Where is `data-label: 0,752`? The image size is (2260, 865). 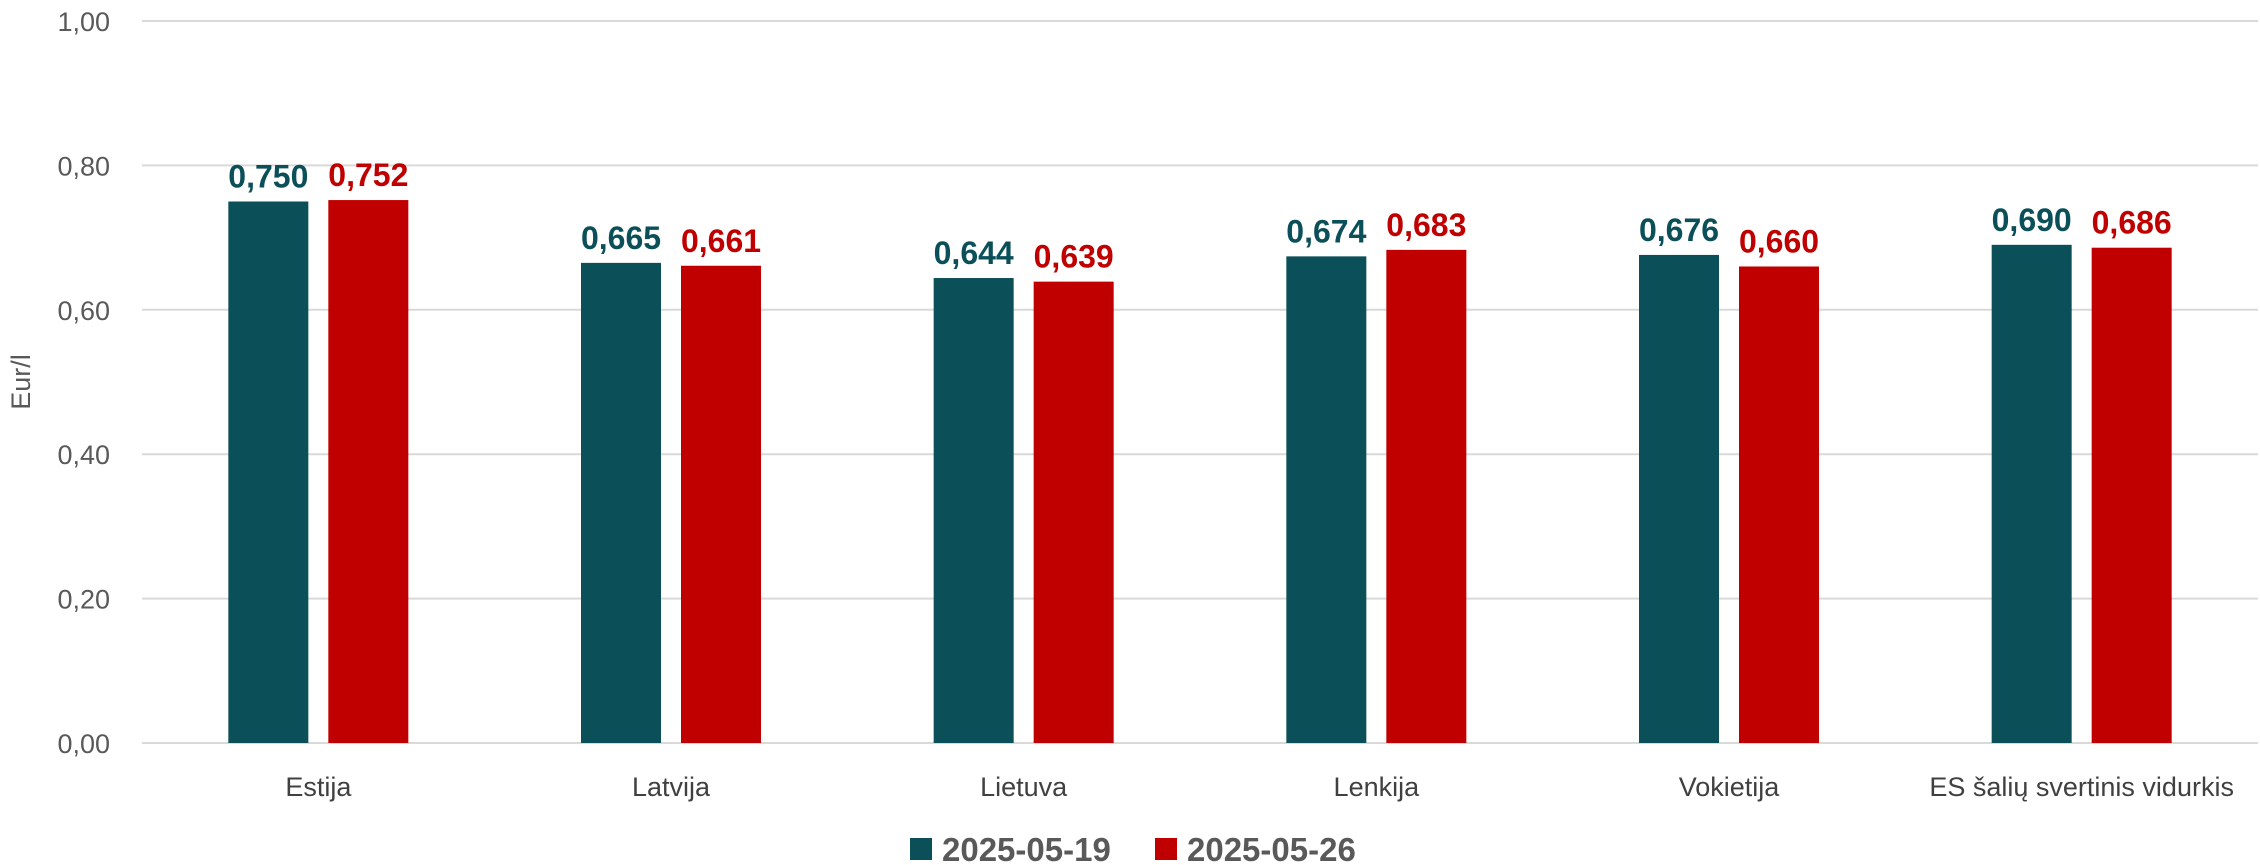
data-label: 0,752 is located at coordinates (368, 175).